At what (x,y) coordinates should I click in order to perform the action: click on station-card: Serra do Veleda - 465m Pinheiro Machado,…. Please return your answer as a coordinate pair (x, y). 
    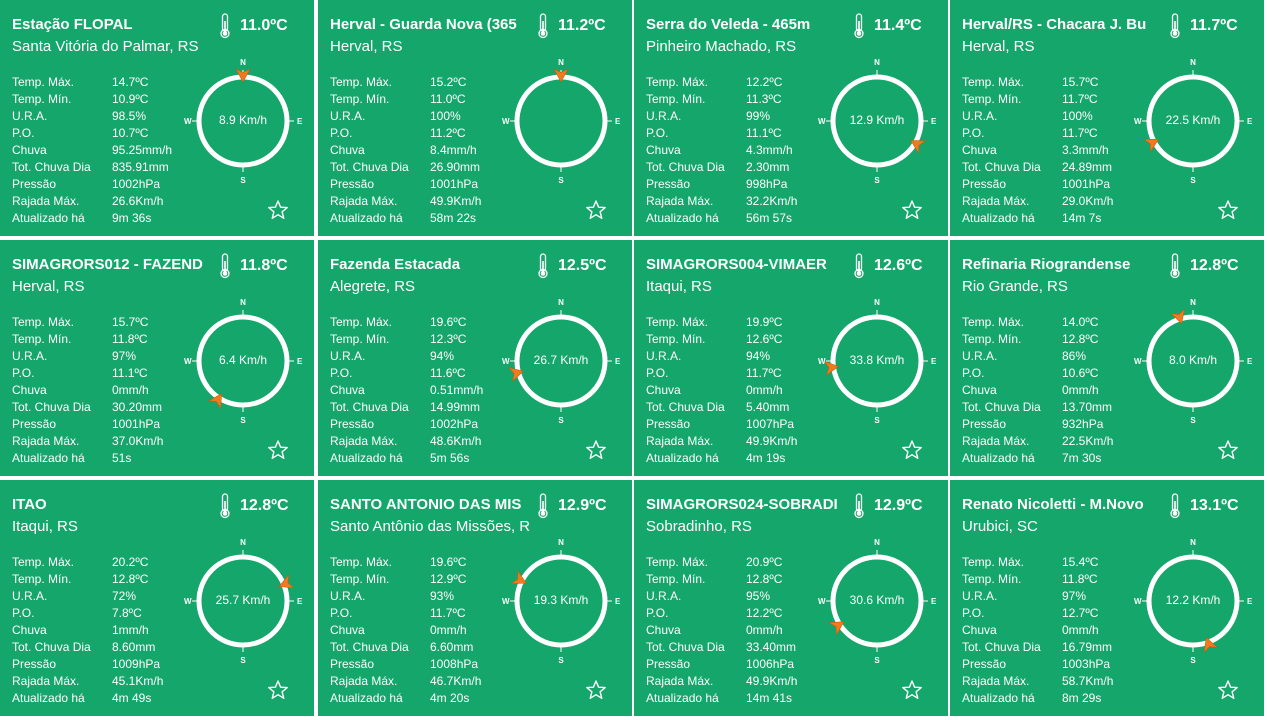
    Looking at the image, I should click on (791, 118).